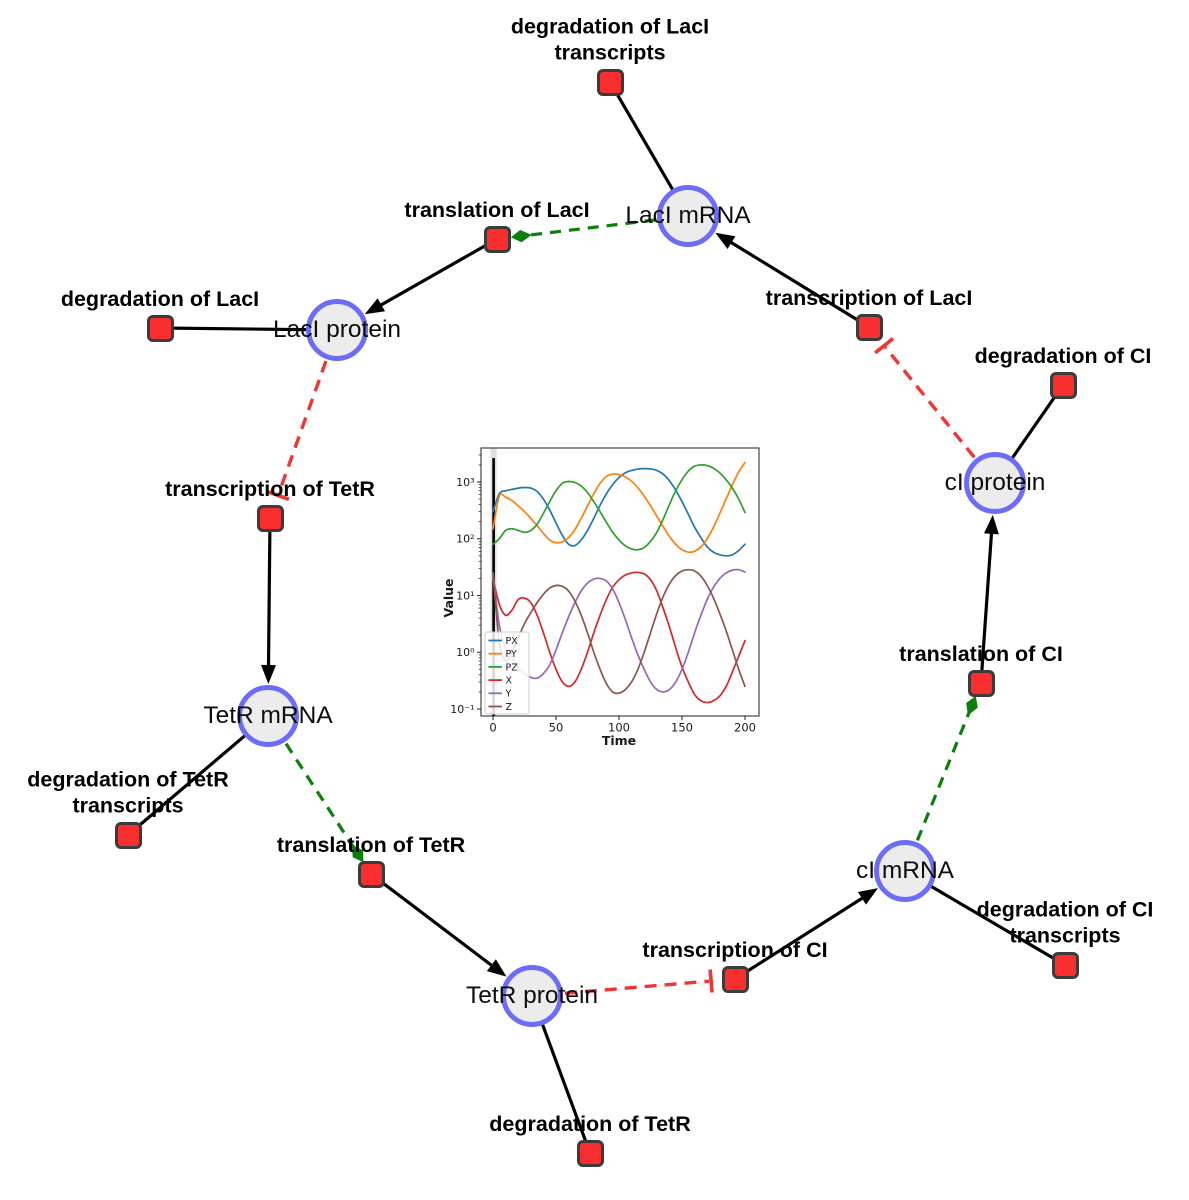  What do you see at coordinates (792, 280) in the screenshot?
I see `edge-txn_laci-laci_mrna` at bounding box center [792, 280].